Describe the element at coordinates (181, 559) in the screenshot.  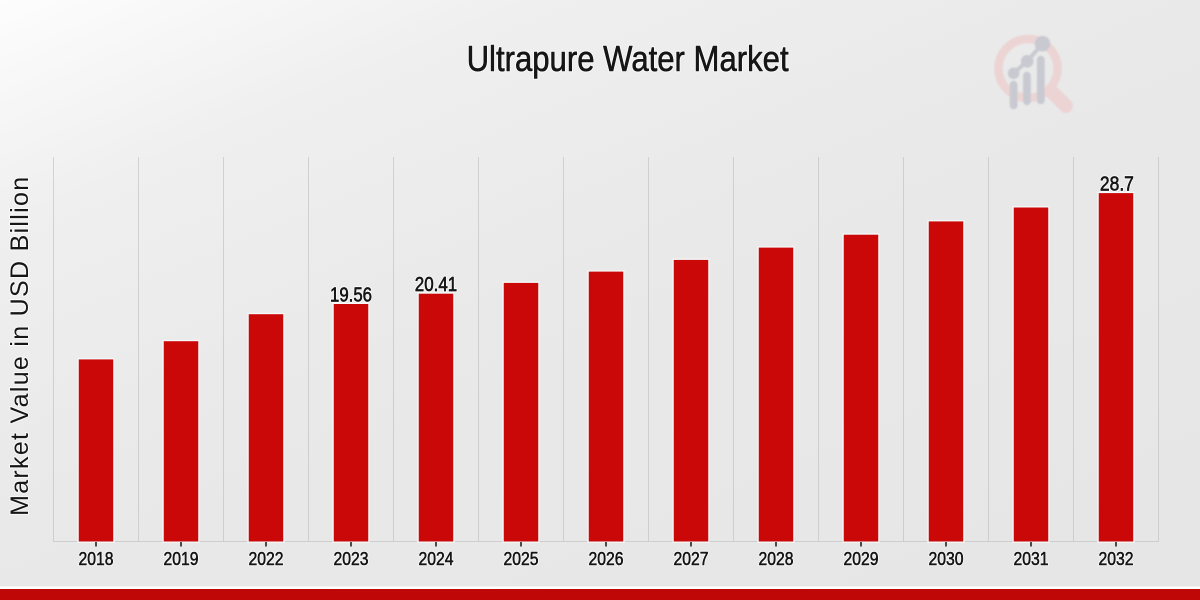
I see `svg-text: 2019` at that location.